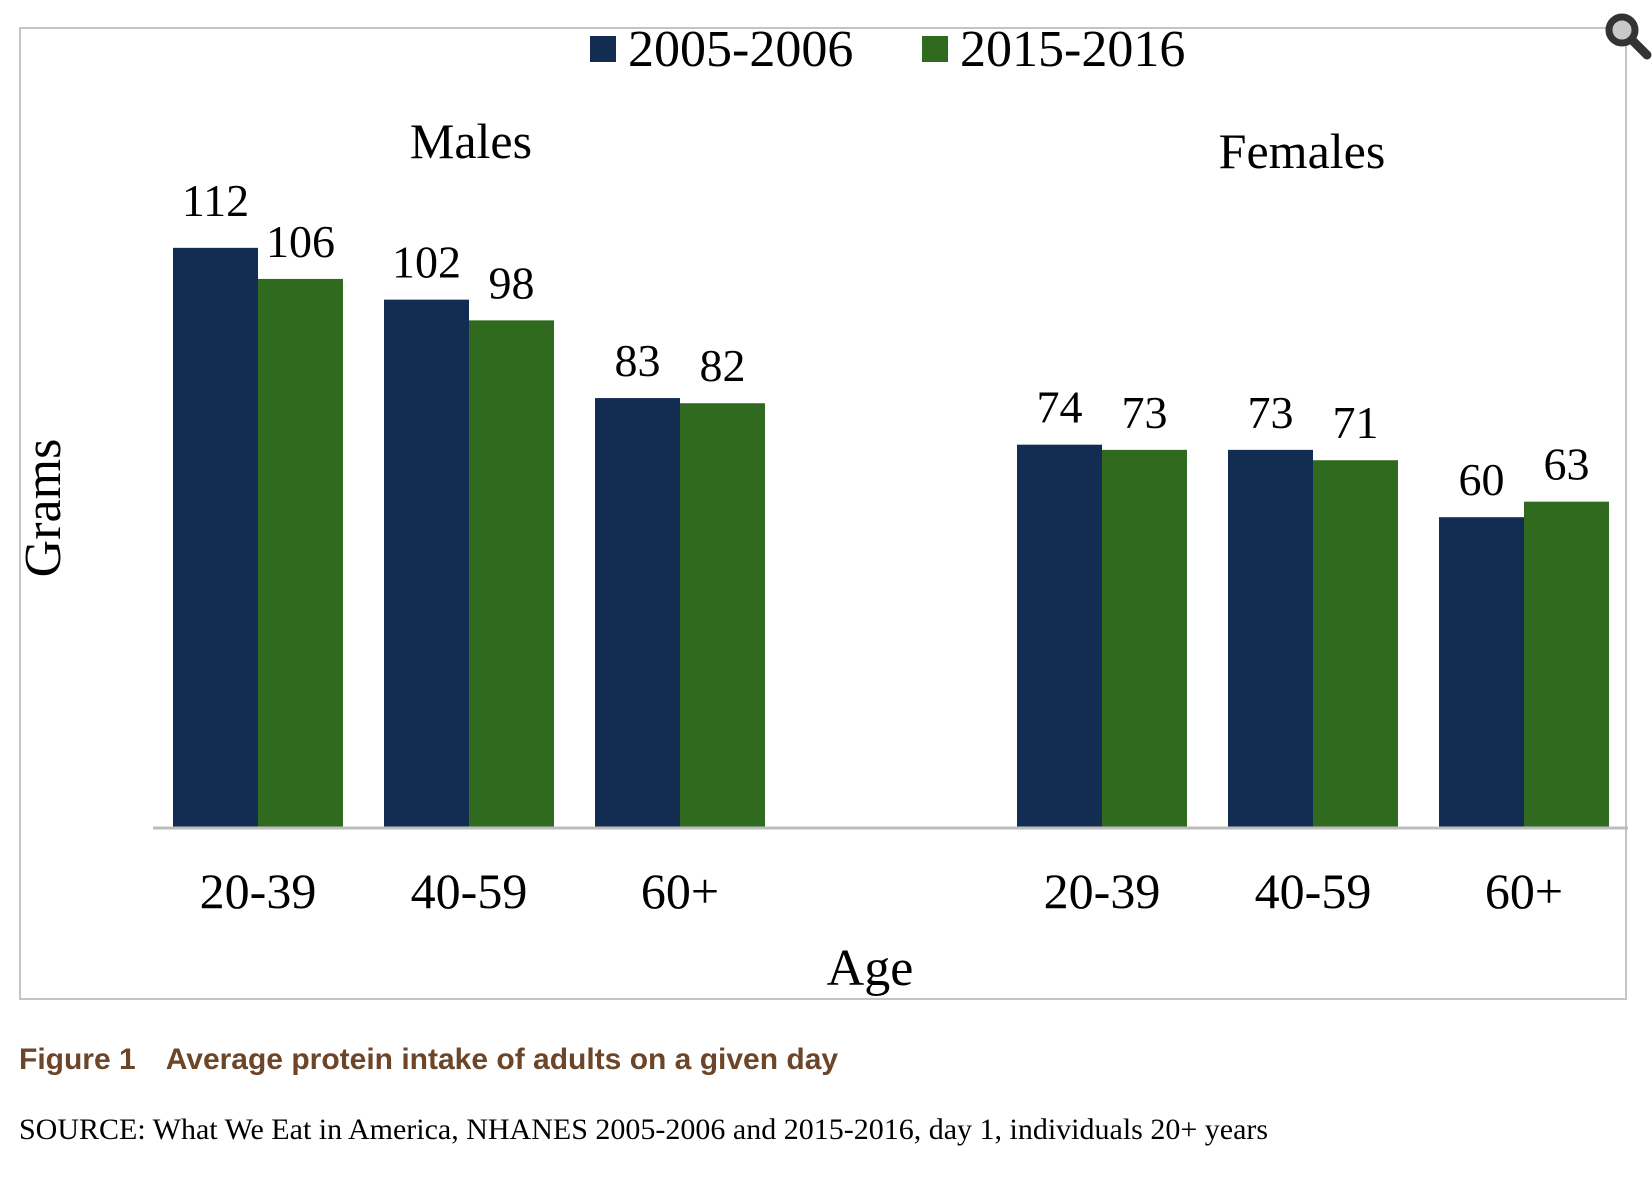  Describe the element at coordinates (638, 360) in the screenshot. I see `data-label: 83` at that location.